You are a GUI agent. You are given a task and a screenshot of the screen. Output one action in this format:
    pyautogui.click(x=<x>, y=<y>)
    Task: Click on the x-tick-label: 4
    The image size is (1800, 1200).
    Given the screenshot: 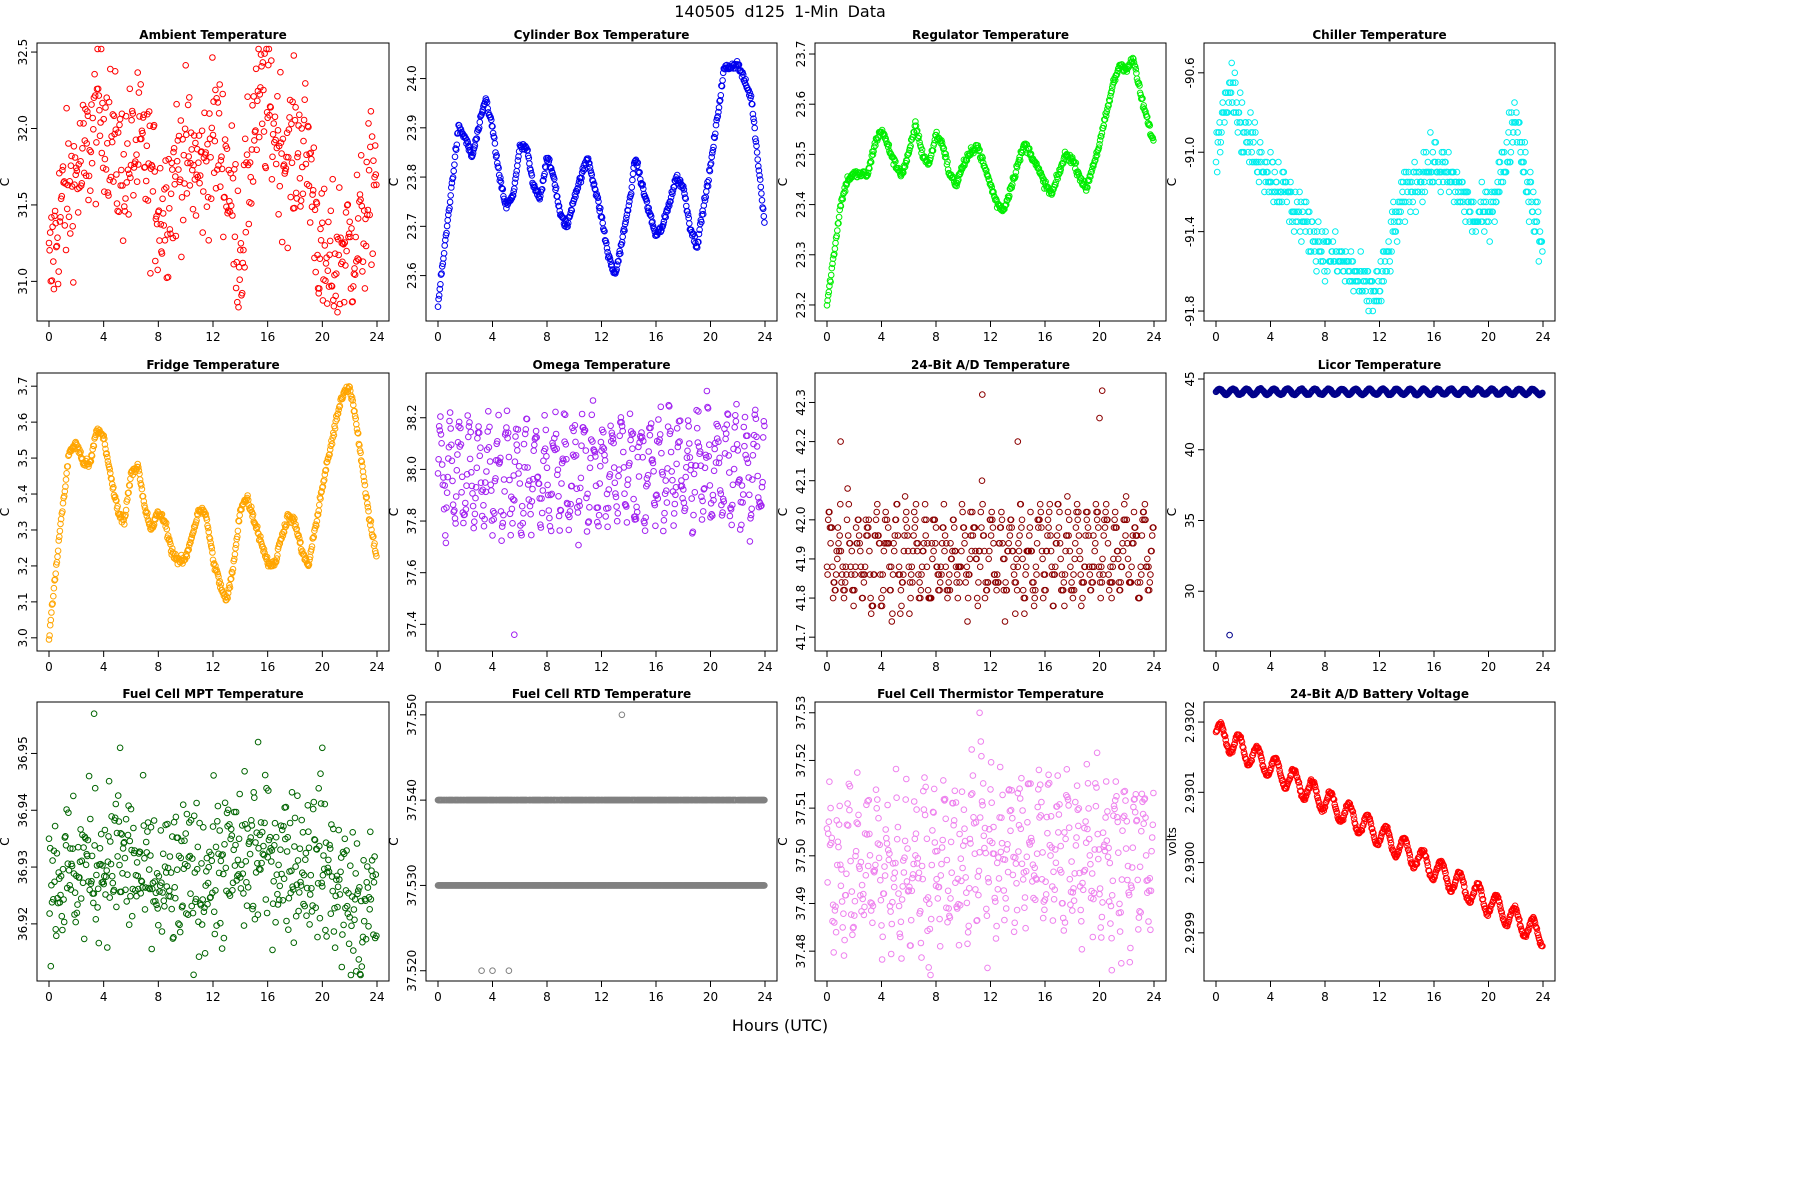 What is the action you would take?
    pyautogui.click(x=1271, y=337)
    